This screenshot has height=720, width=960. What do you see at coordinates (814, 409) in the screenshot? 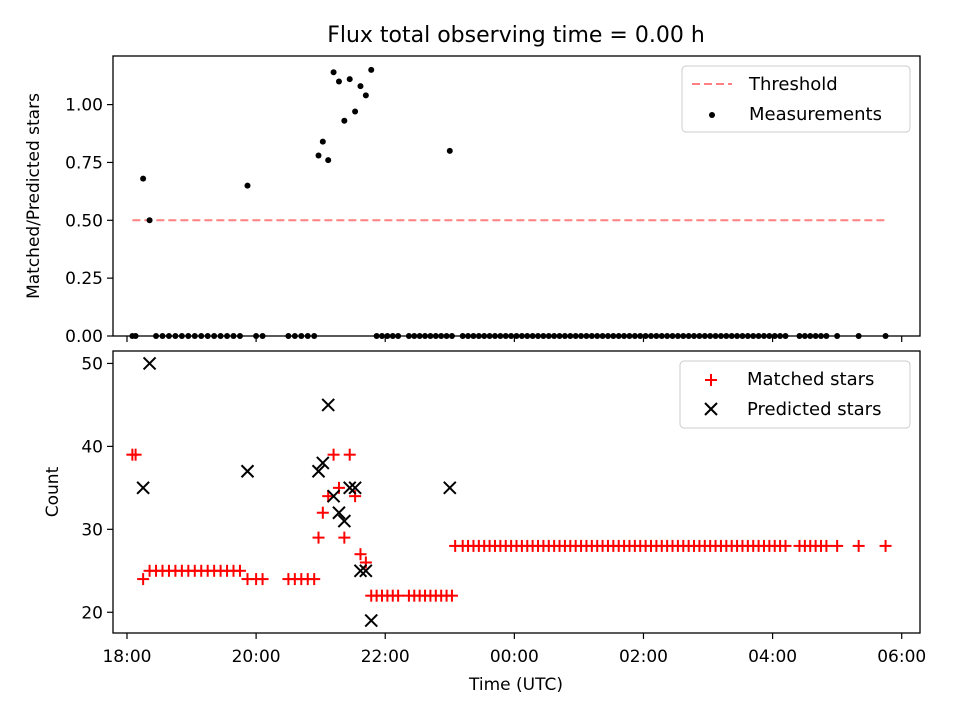
I see `legend-predicted-label: Predicted stars` at bounding box center [814, 409].